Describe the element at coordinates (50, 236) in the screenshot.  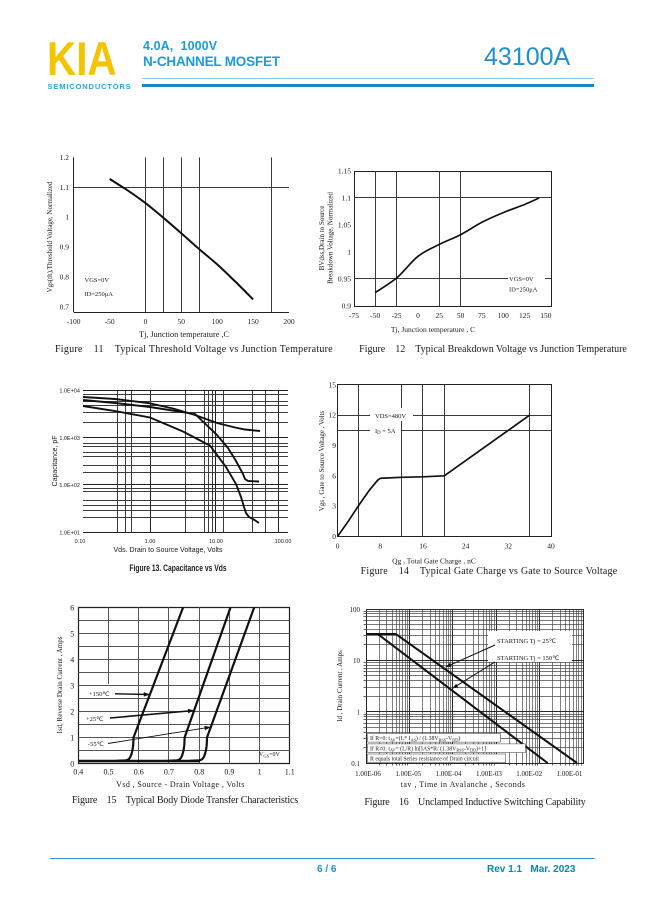
I see `svg-text:Vgs(th),Threshold Voltage, Nor: Vgs(th),Threshold Voltage, Normalized` at that location.